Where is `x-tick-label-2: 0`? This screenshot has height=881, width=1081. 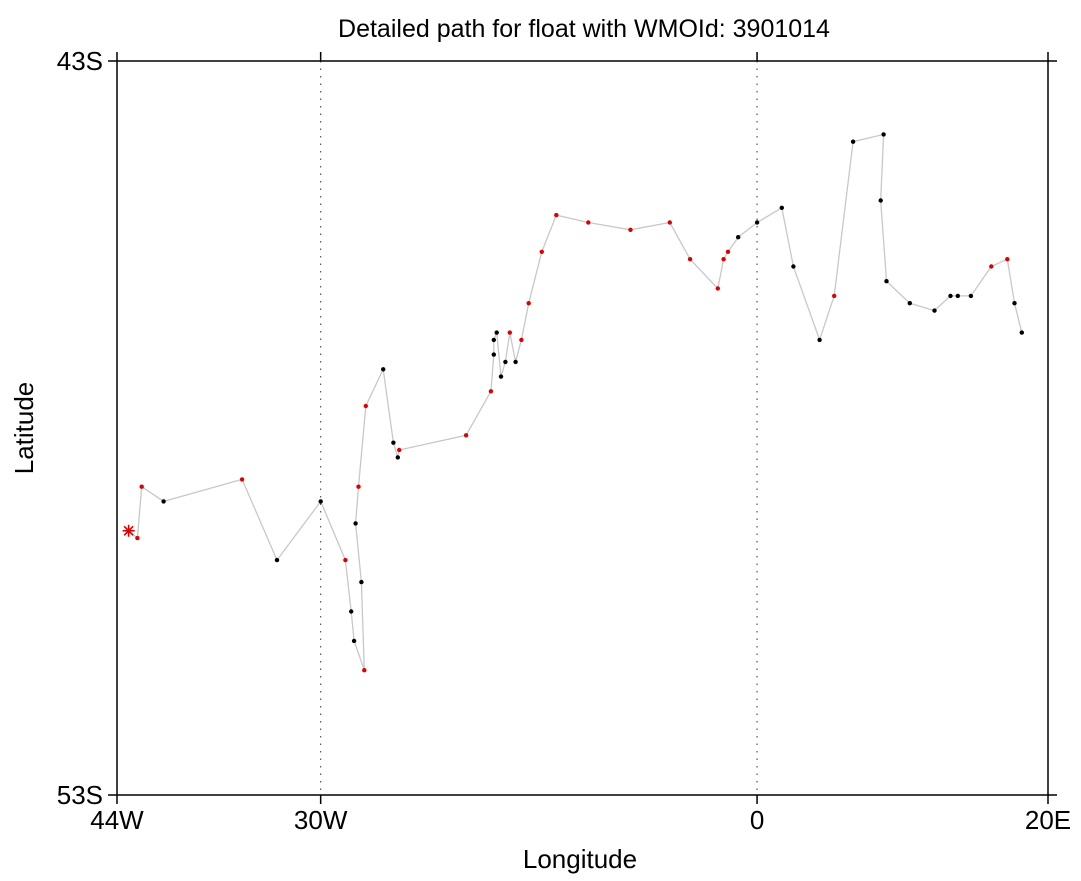
x-tick-label-2: 0 is located at coordinates (757, 820).